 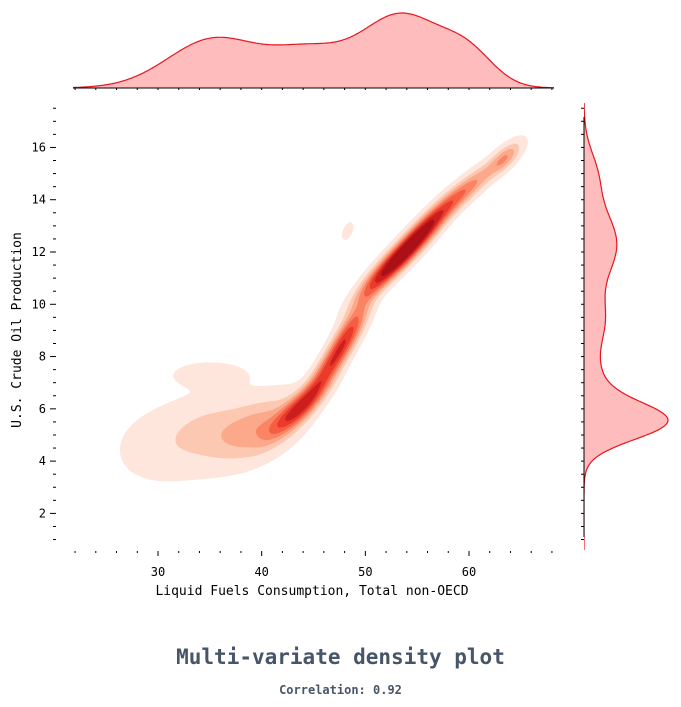 What do you see at coordinates (39, 200) in the screenshot?
I see `y-tick-label: 14` at bounding box center [39, 200].